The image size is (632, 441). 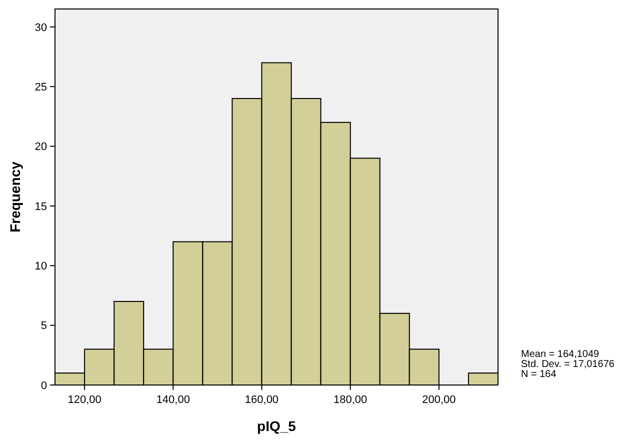 What do you see at coordinates (40, 266) in the screenshot?
I see `y-tick-label: 10` at bounding box center [40, 266].